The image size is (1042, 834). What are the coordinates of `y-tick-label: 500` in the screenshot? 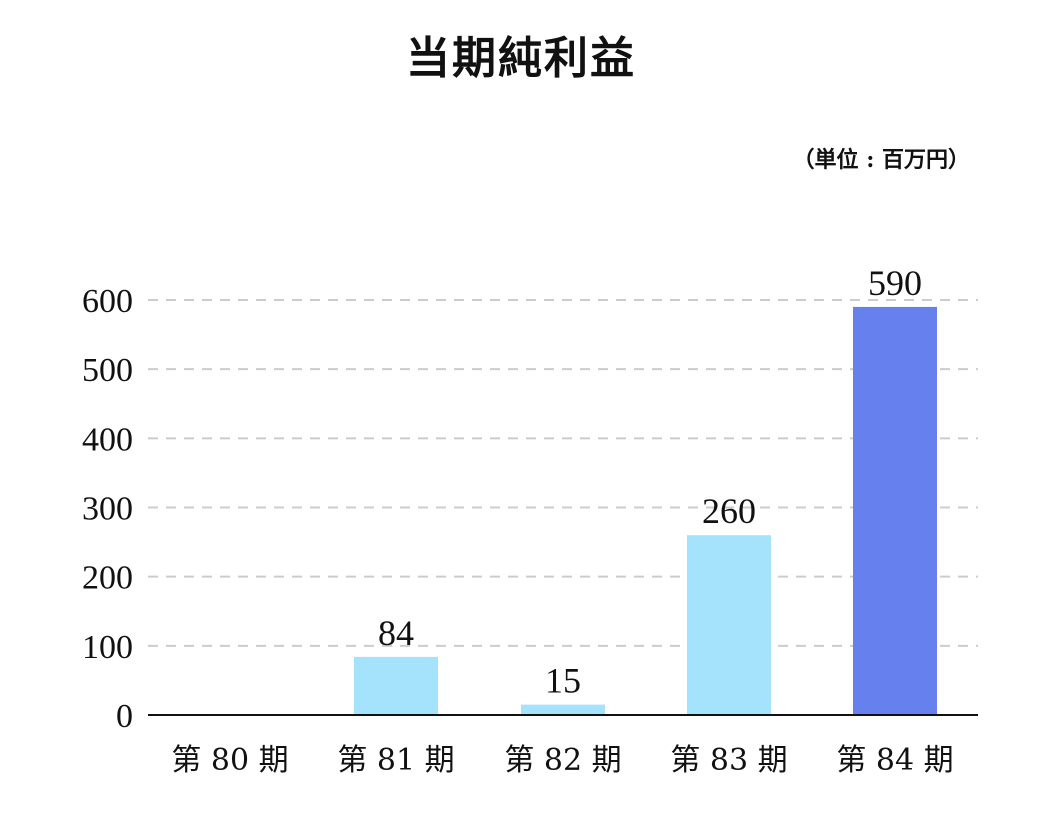 It's located at (107, 370).